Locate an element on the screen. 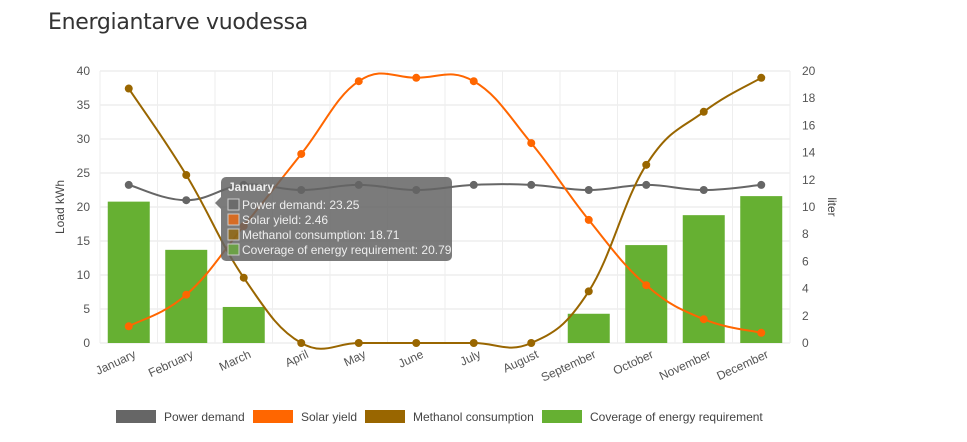  y2-tick-label: 8 is located at coordinates (805, 234).